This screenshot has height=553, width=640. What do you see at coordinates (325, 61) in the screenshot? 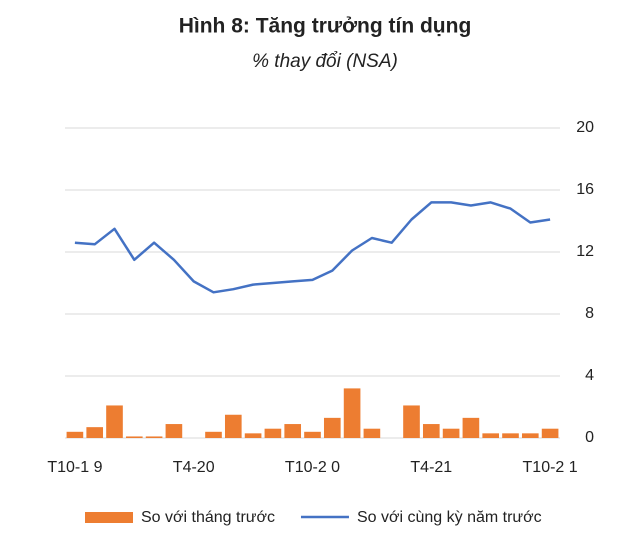
I see `chart-subtitle: % thay đổi (NSA)` at bounding box center [325, 61].